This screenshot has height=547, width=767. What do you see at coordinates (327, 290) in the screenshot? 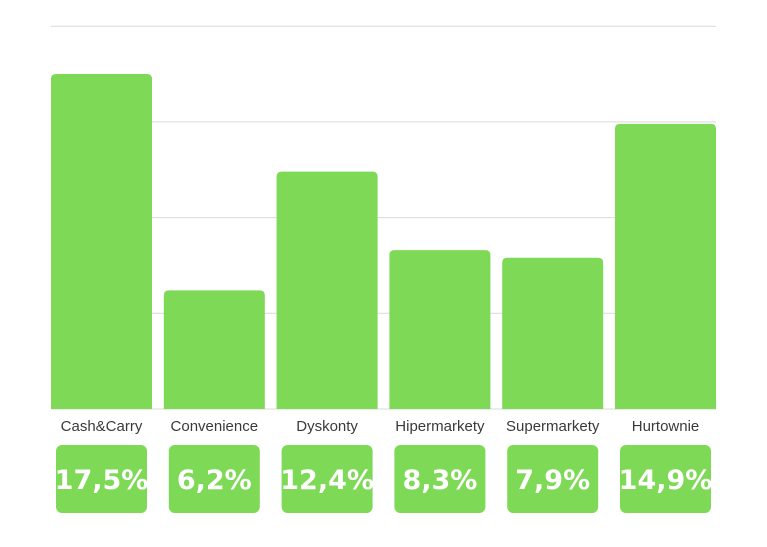
I see `bar-dyskonty` at bounding box center [327, 290].